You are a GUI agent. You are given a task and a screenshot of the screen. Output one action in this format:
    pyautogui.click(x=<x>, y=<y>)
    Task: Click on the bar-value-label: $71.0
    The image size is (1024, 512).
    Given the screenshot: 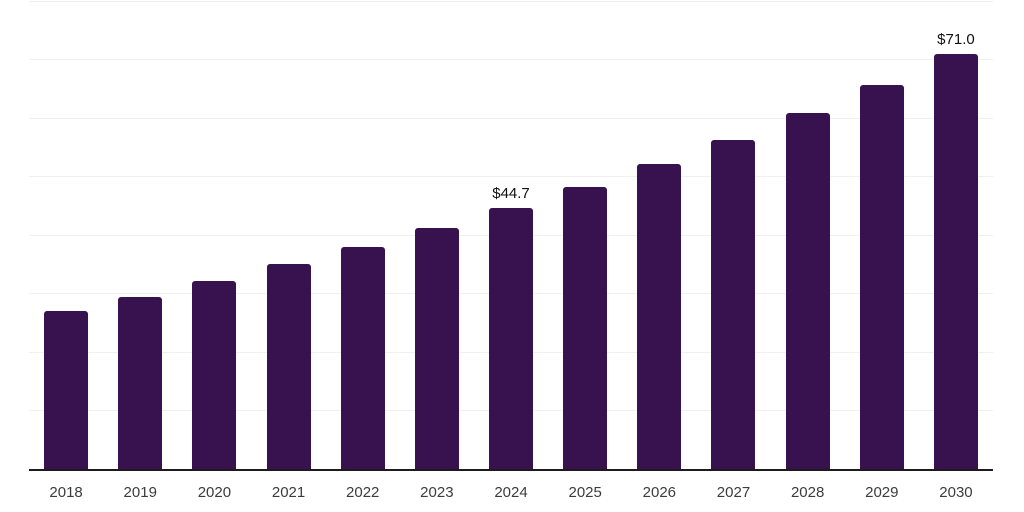 What is the action you would take?
    pyautogui.click(x=956, y=40)
    